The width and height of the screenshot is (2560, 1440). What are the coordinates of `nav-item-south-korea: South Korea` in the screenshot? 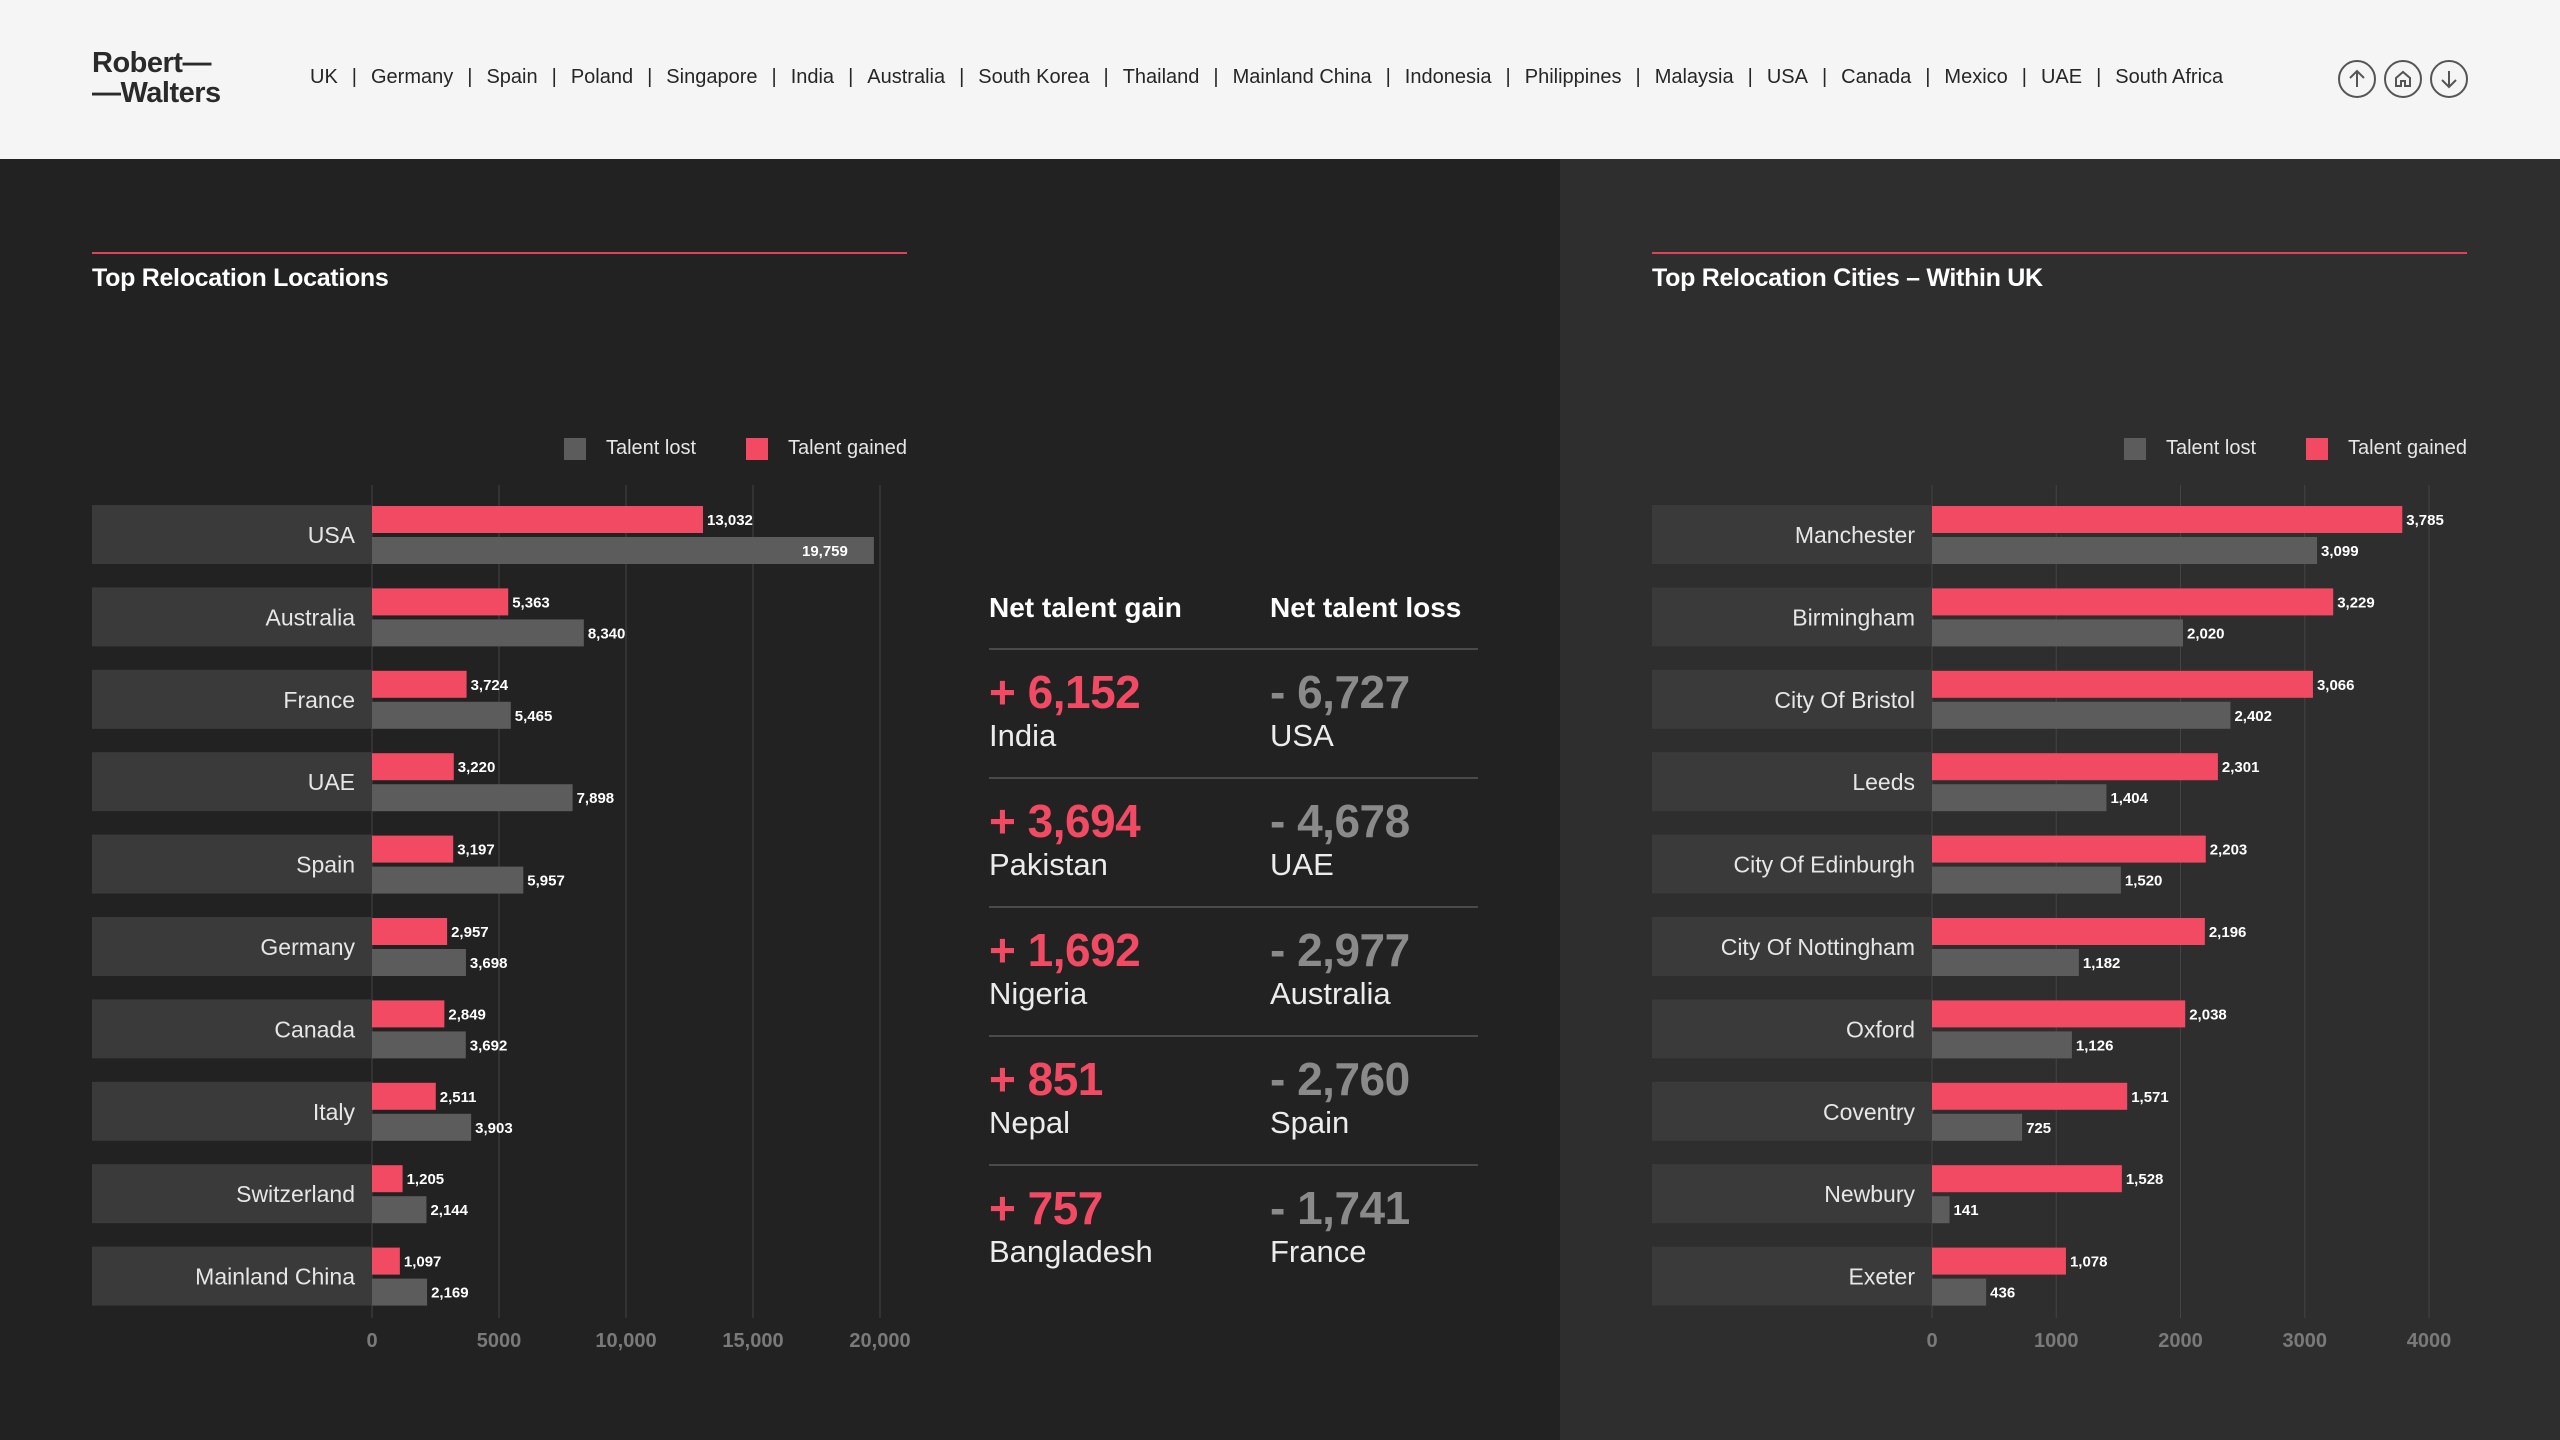 It's located at (1034, 77).